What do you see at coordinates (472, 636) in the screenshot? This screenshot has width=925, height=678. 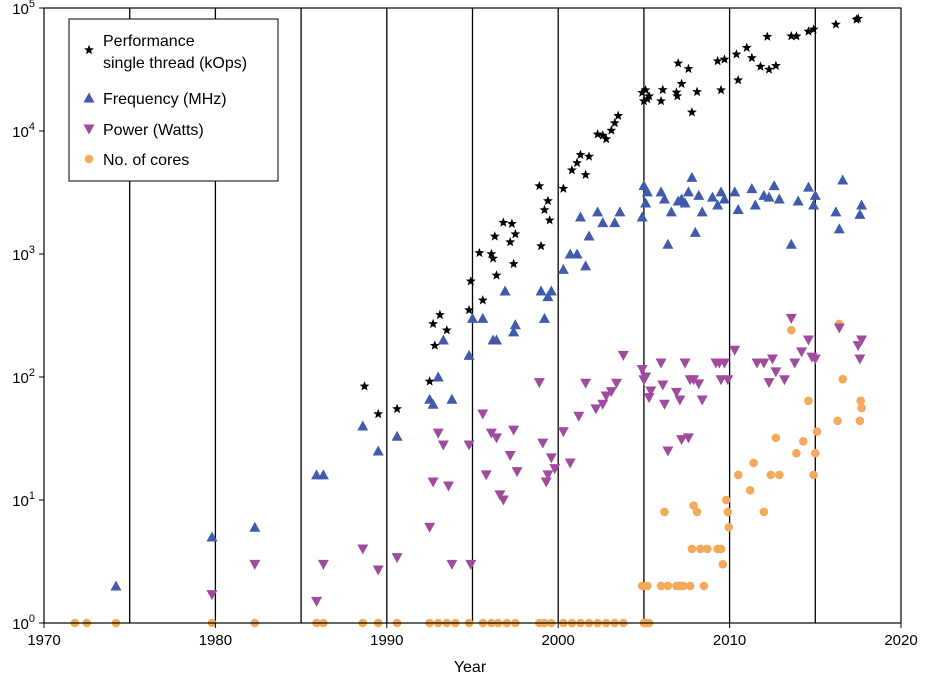 I see `x-axis-ticks: 1970 1980 1990 2000 2010 2020` at bounding box center [472, 636].